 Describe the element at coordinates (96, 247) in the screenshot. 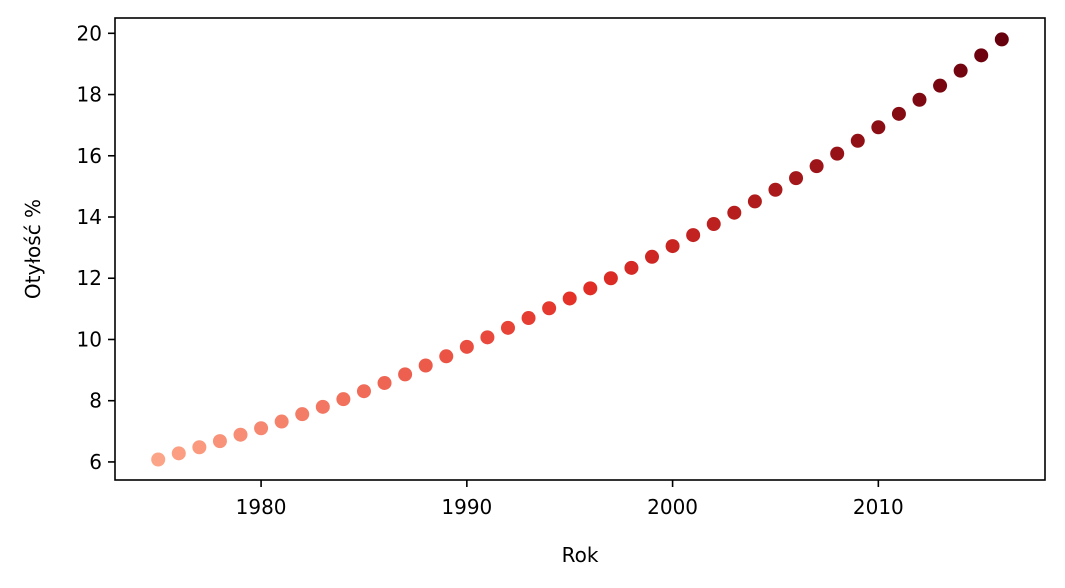

I see `y-axis-ticks: 6 8 10 12 14 16 18 20` at that location.